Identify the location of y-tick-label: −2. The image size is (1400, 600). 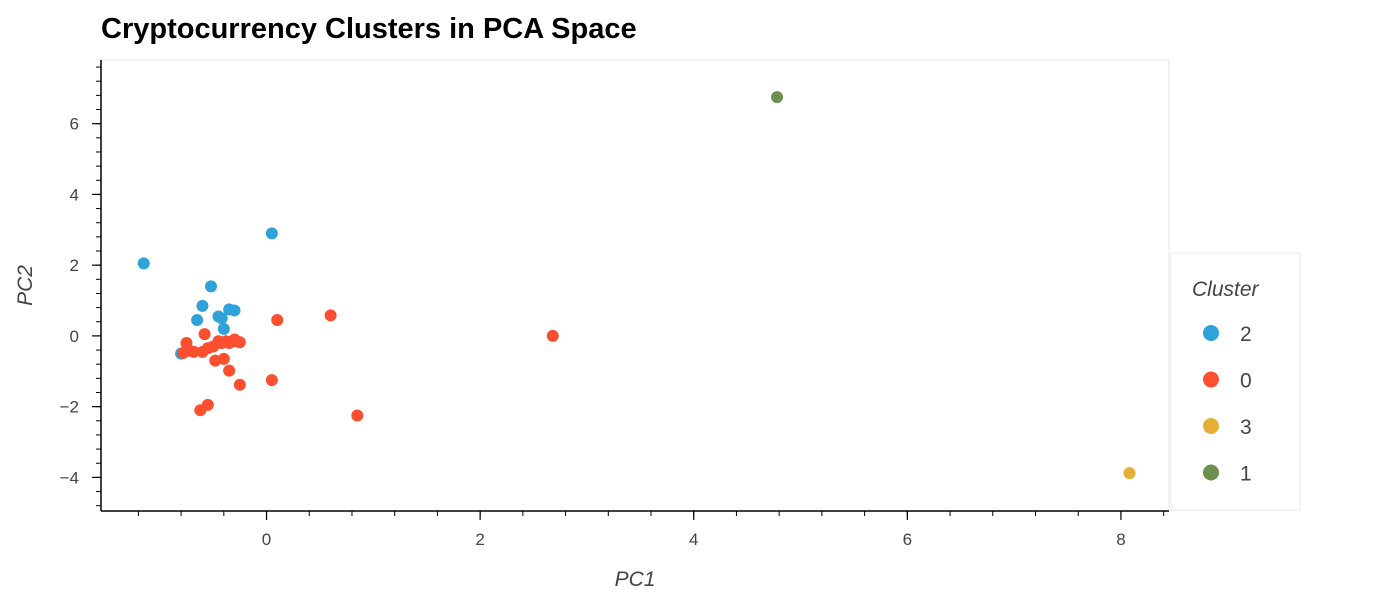
(69, 407).